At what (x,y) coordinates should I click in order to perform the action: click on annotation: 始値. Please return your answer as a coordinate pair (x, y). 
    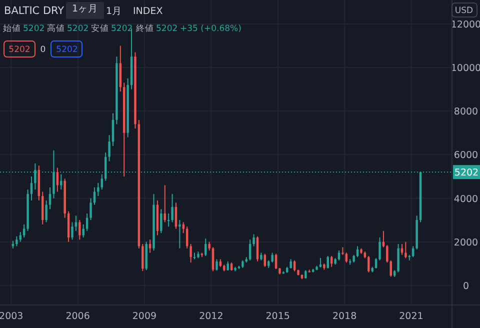
    Looking at the image, I should click on (12, 28).